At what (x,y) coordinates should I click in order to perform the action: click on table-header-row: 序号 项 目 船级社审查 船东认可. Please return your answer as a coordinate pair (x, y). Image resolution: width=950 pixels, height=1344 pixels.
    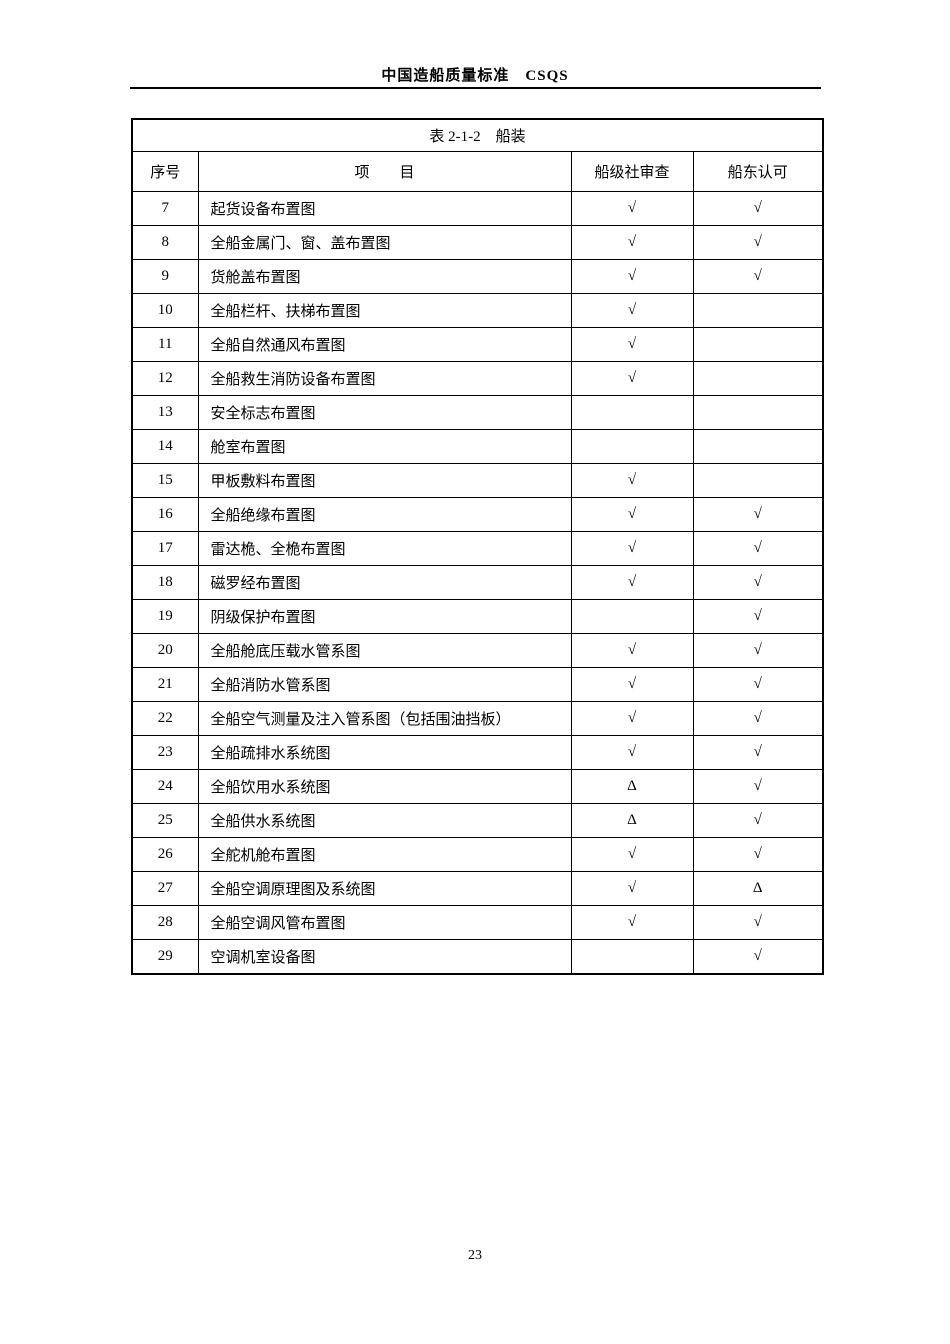
    Looking at the image, I should click on (477, 171).